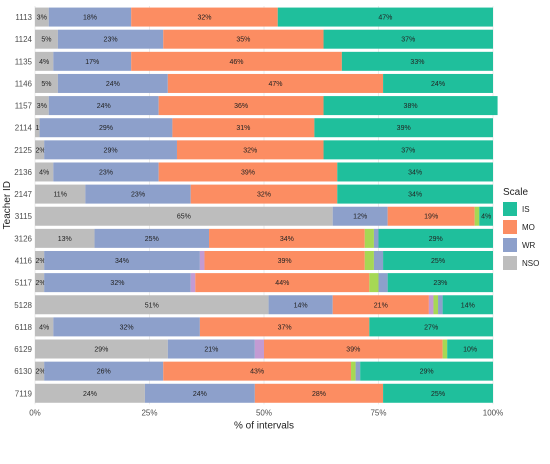  I want to click on bar-2125: 2% 29% 32% 37%, so click(264, 150).